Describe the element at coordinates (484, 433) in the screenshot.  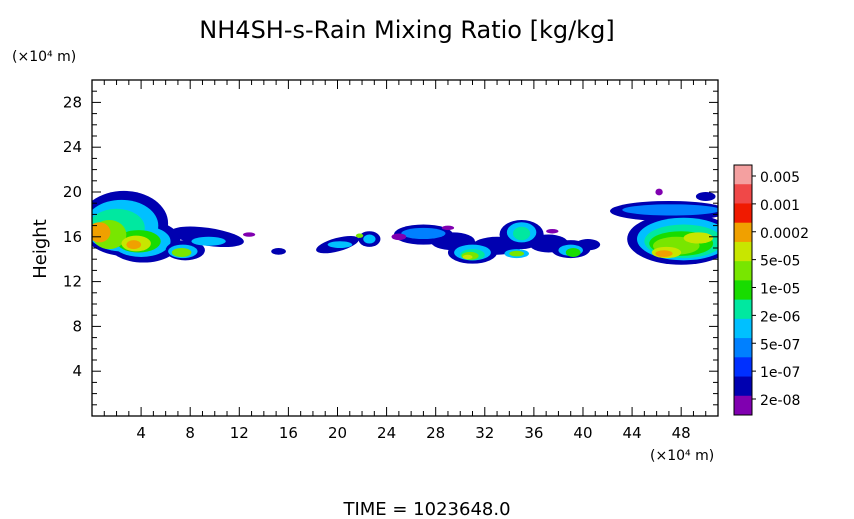
I see `x-tick-label: 32` at that location.